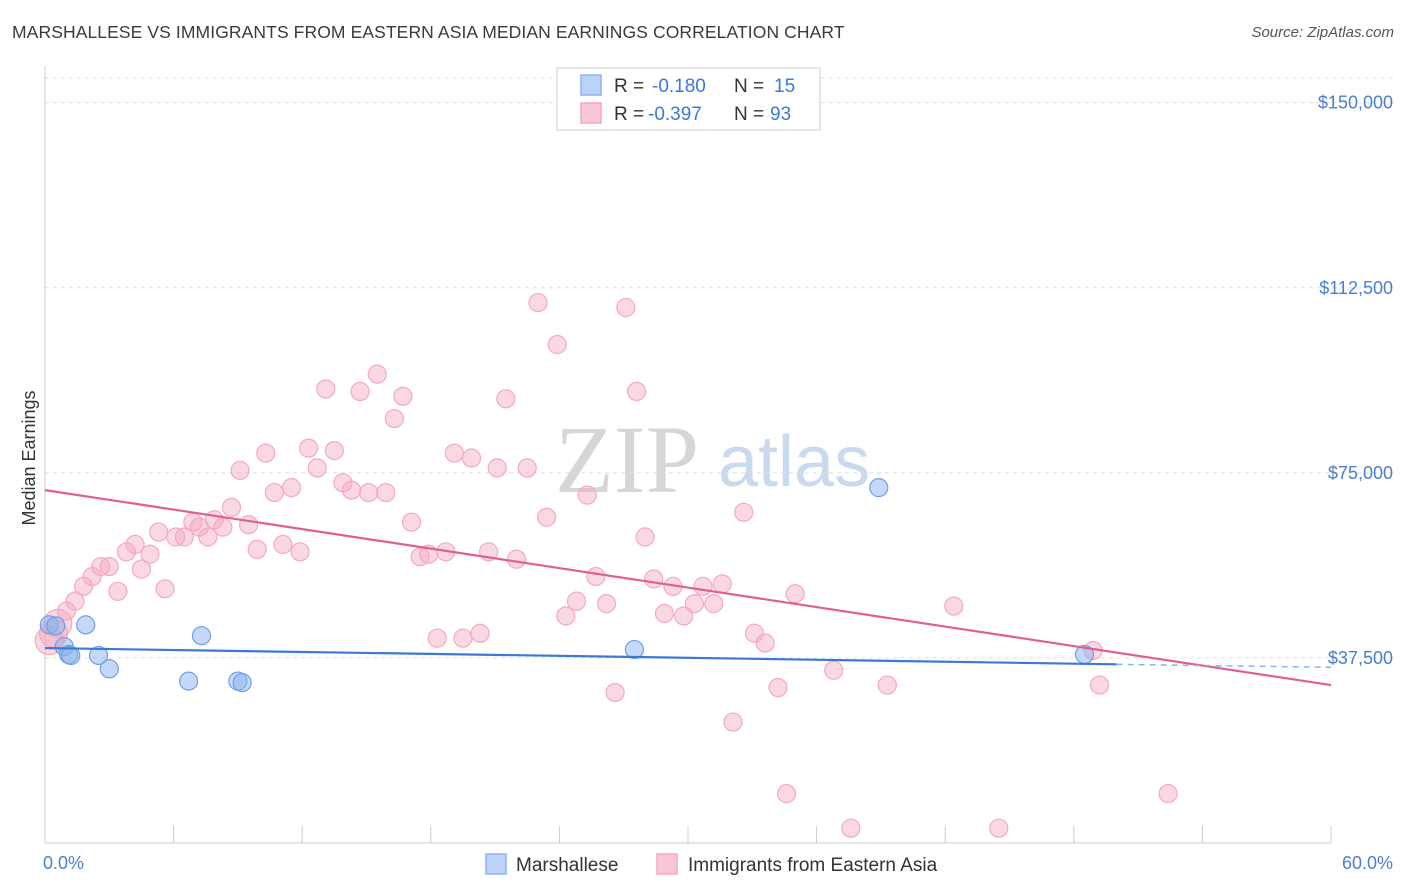 The image size is (1406, 892). I want to click on legend-swatch-pink, so click(591, 113).